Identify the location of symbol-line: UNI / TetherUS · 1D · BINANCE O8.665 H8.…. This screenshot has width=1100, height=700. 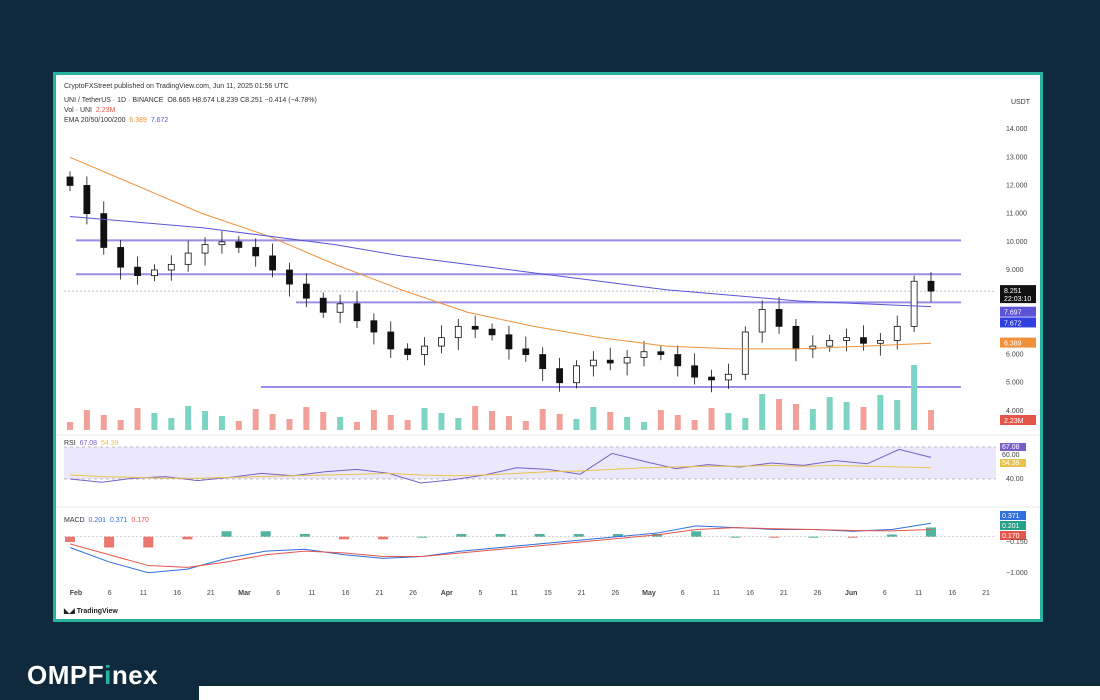
(190, 101).